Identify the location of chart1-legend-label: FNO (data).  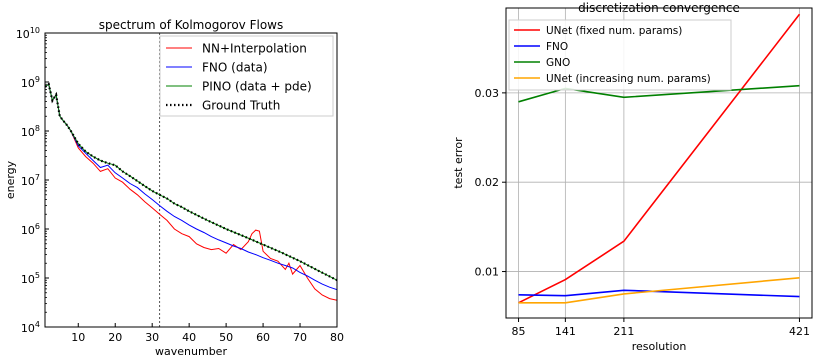
(235, 68).